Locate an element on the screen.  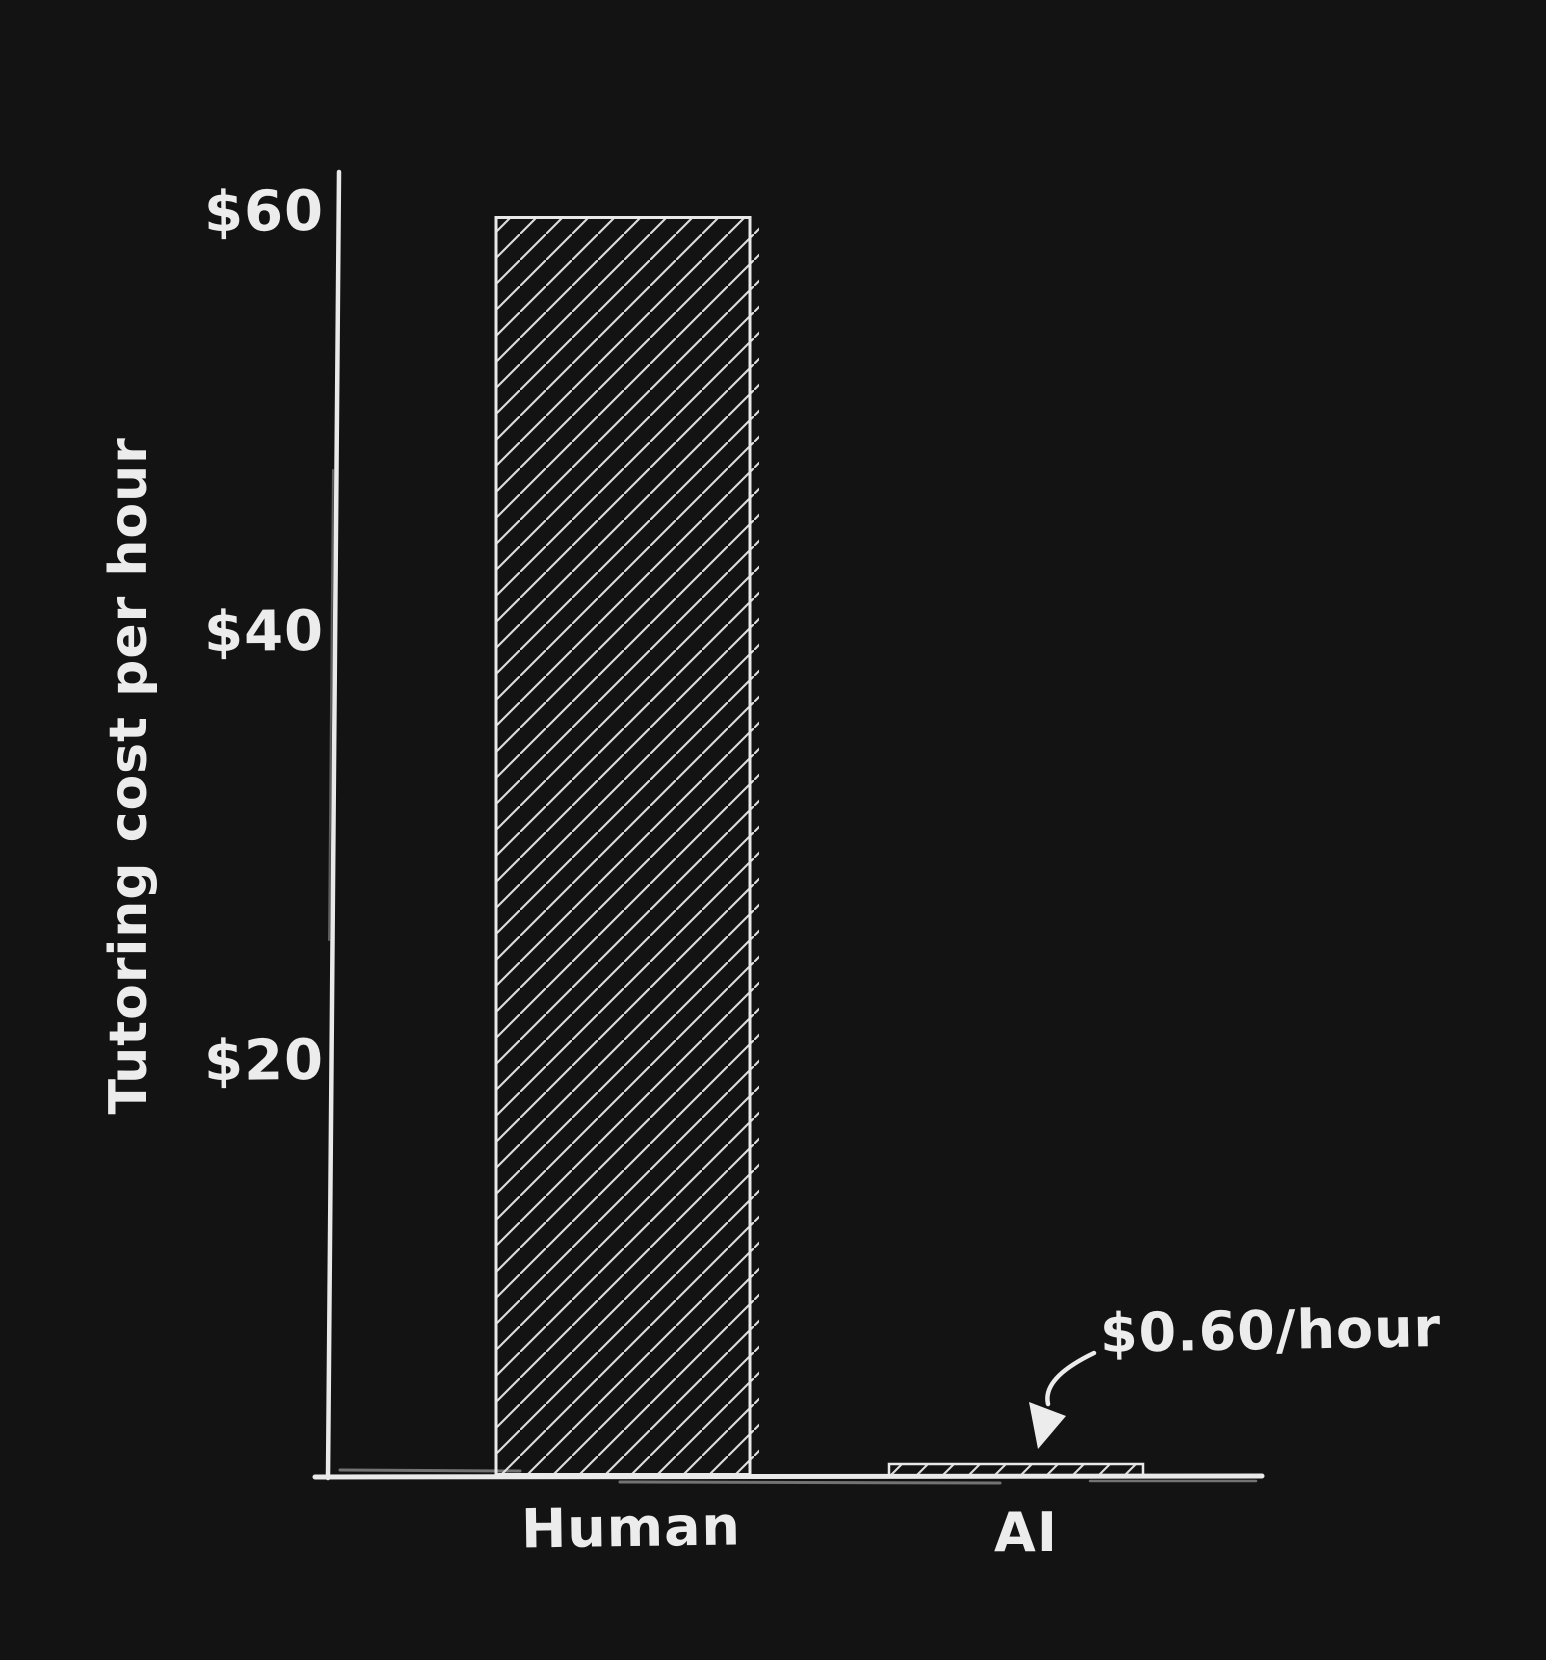
category-label-human: Human is located at coordinates (631, 1527).